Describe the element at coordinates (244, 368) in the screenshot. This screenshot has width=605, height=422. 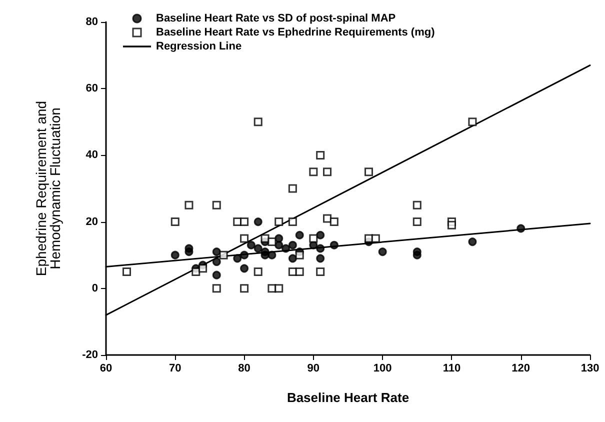
I see `x-tick-label: 80` at that location.